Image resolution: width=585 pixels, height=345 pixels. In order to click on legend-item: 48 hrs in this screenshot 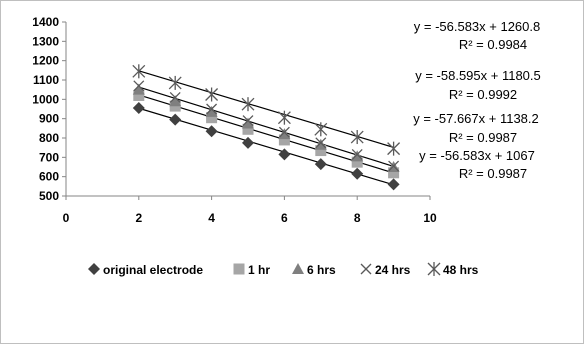, I will do `click(453, 269)`.